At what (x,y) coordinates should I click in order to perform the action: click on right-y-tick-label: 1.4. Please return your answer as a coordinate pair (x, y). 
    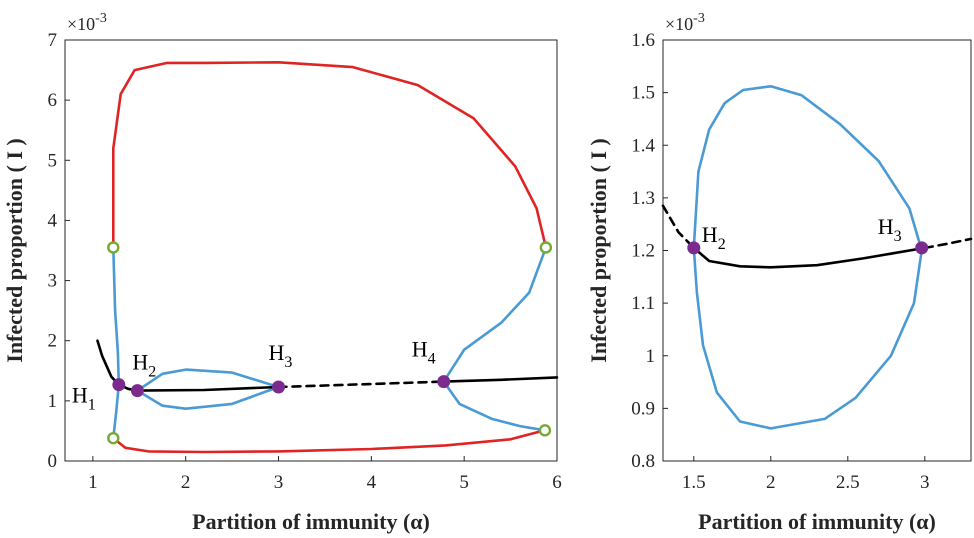
    Looking at the image, I should click on (643, 145).